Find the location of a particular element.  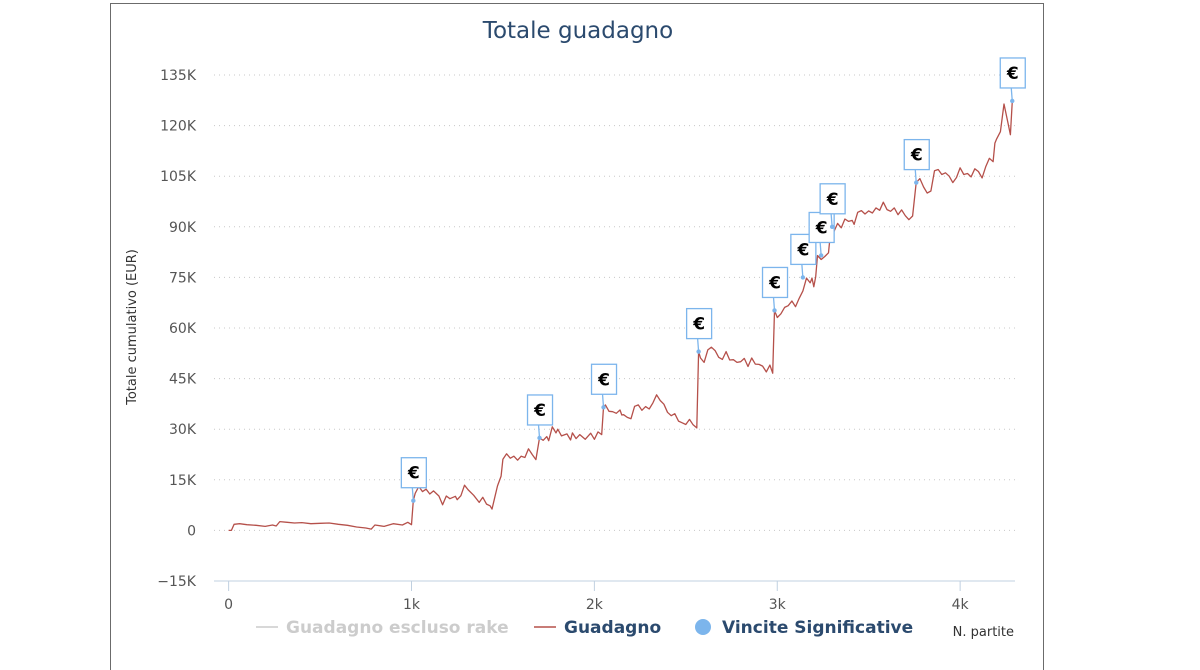

y-tick-label: 105K is located at coordinates (178, 177).